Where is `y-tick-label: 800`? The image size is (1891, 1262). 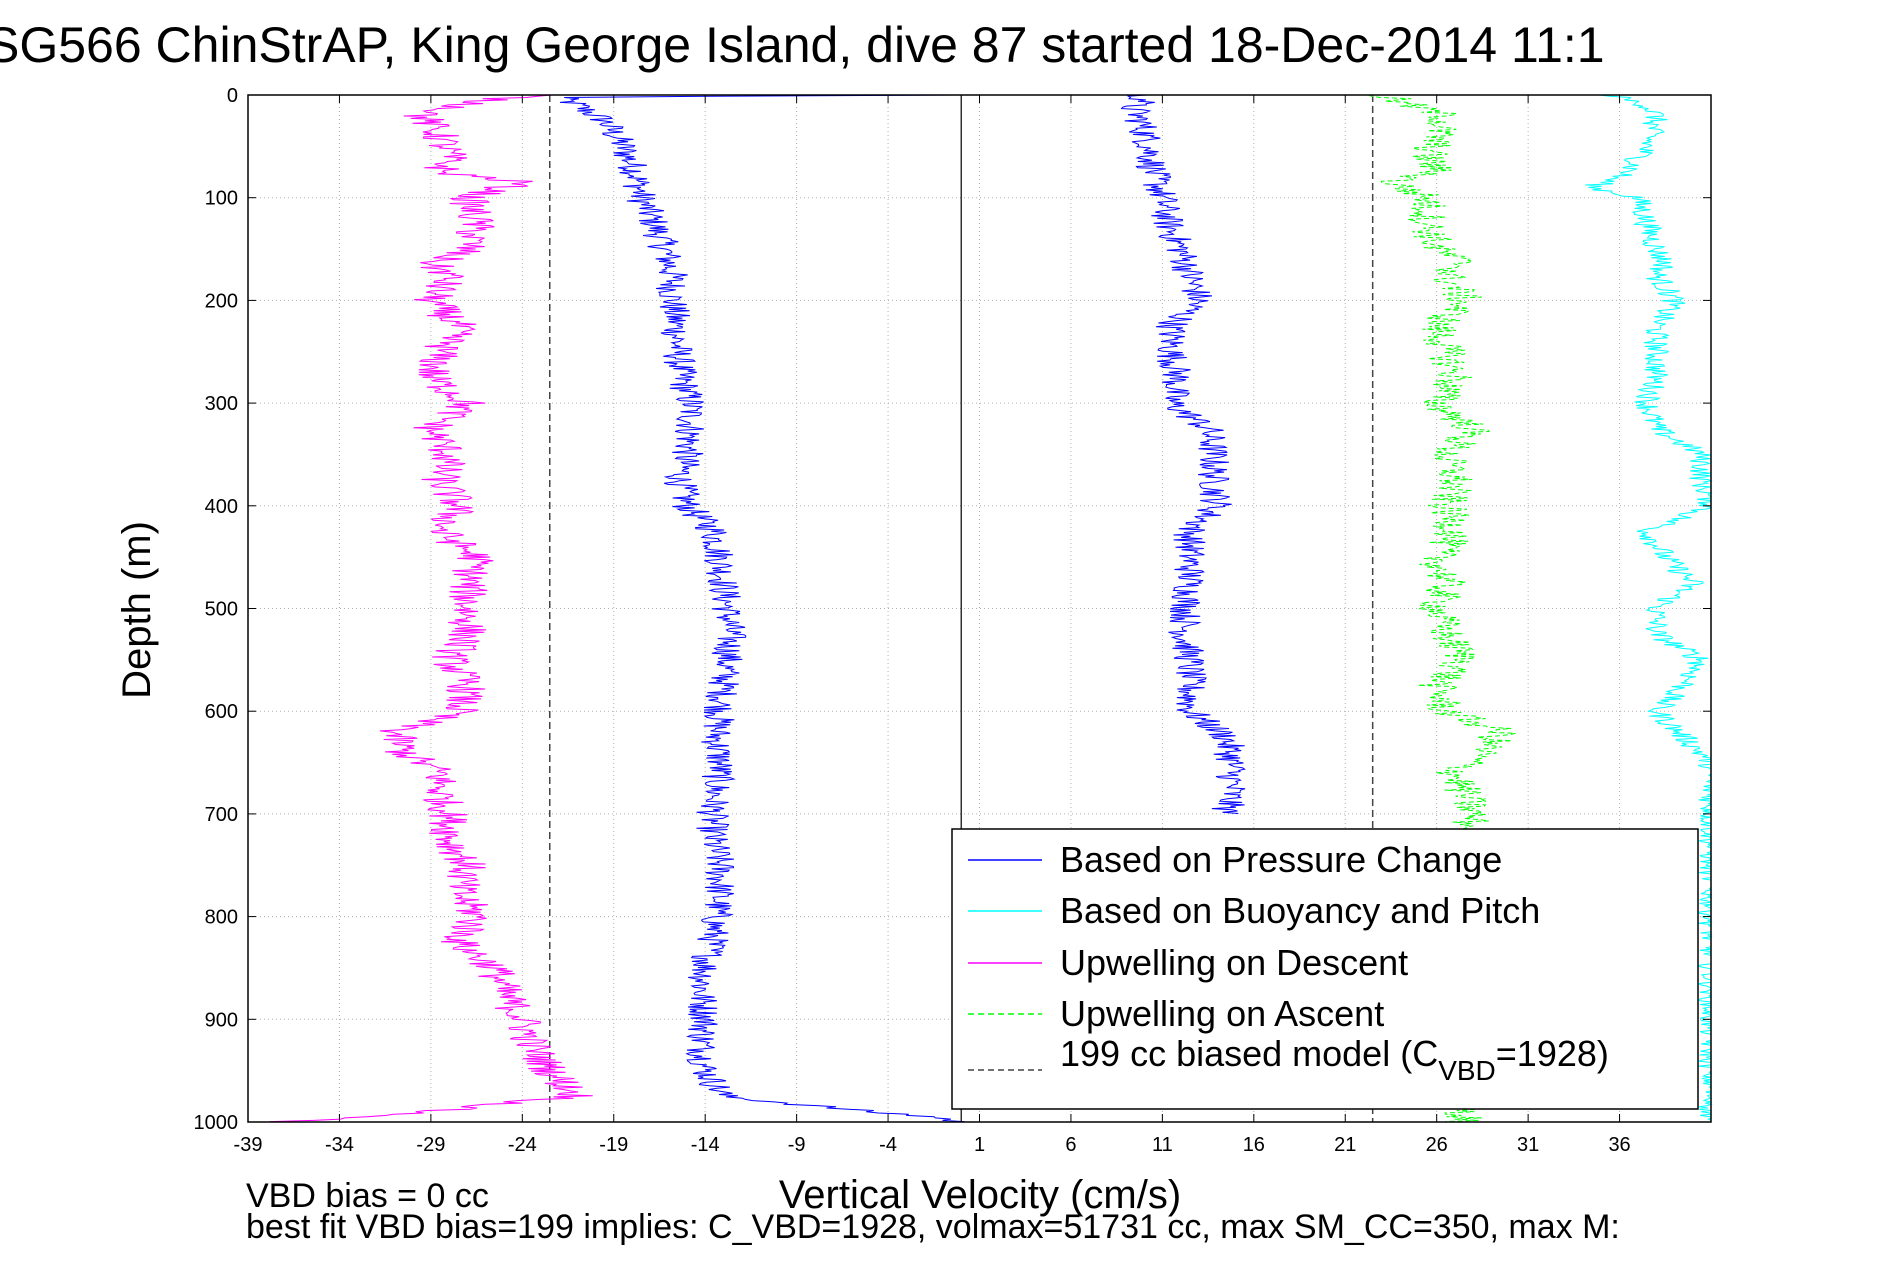 y-tick-label: 800 is located at coordinates (221, 918).